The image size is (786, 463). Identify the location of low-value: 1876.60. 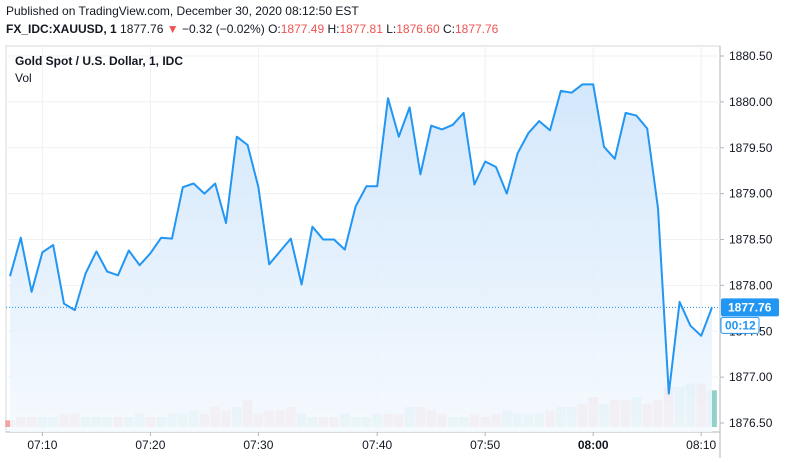
(418, 29).